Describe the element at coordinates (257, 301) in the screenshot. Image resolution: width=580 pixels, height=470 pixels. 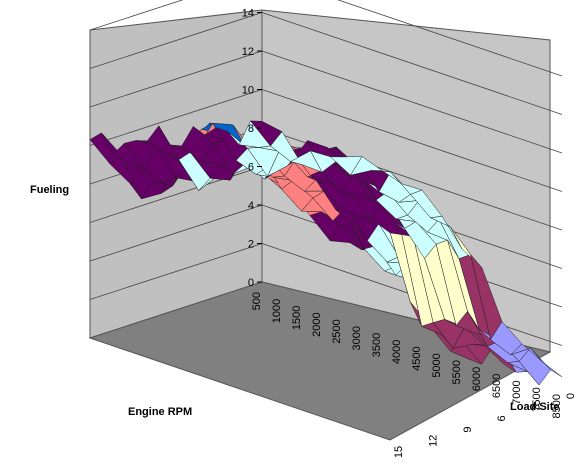
I see `x-tick-label: 500` at that location.